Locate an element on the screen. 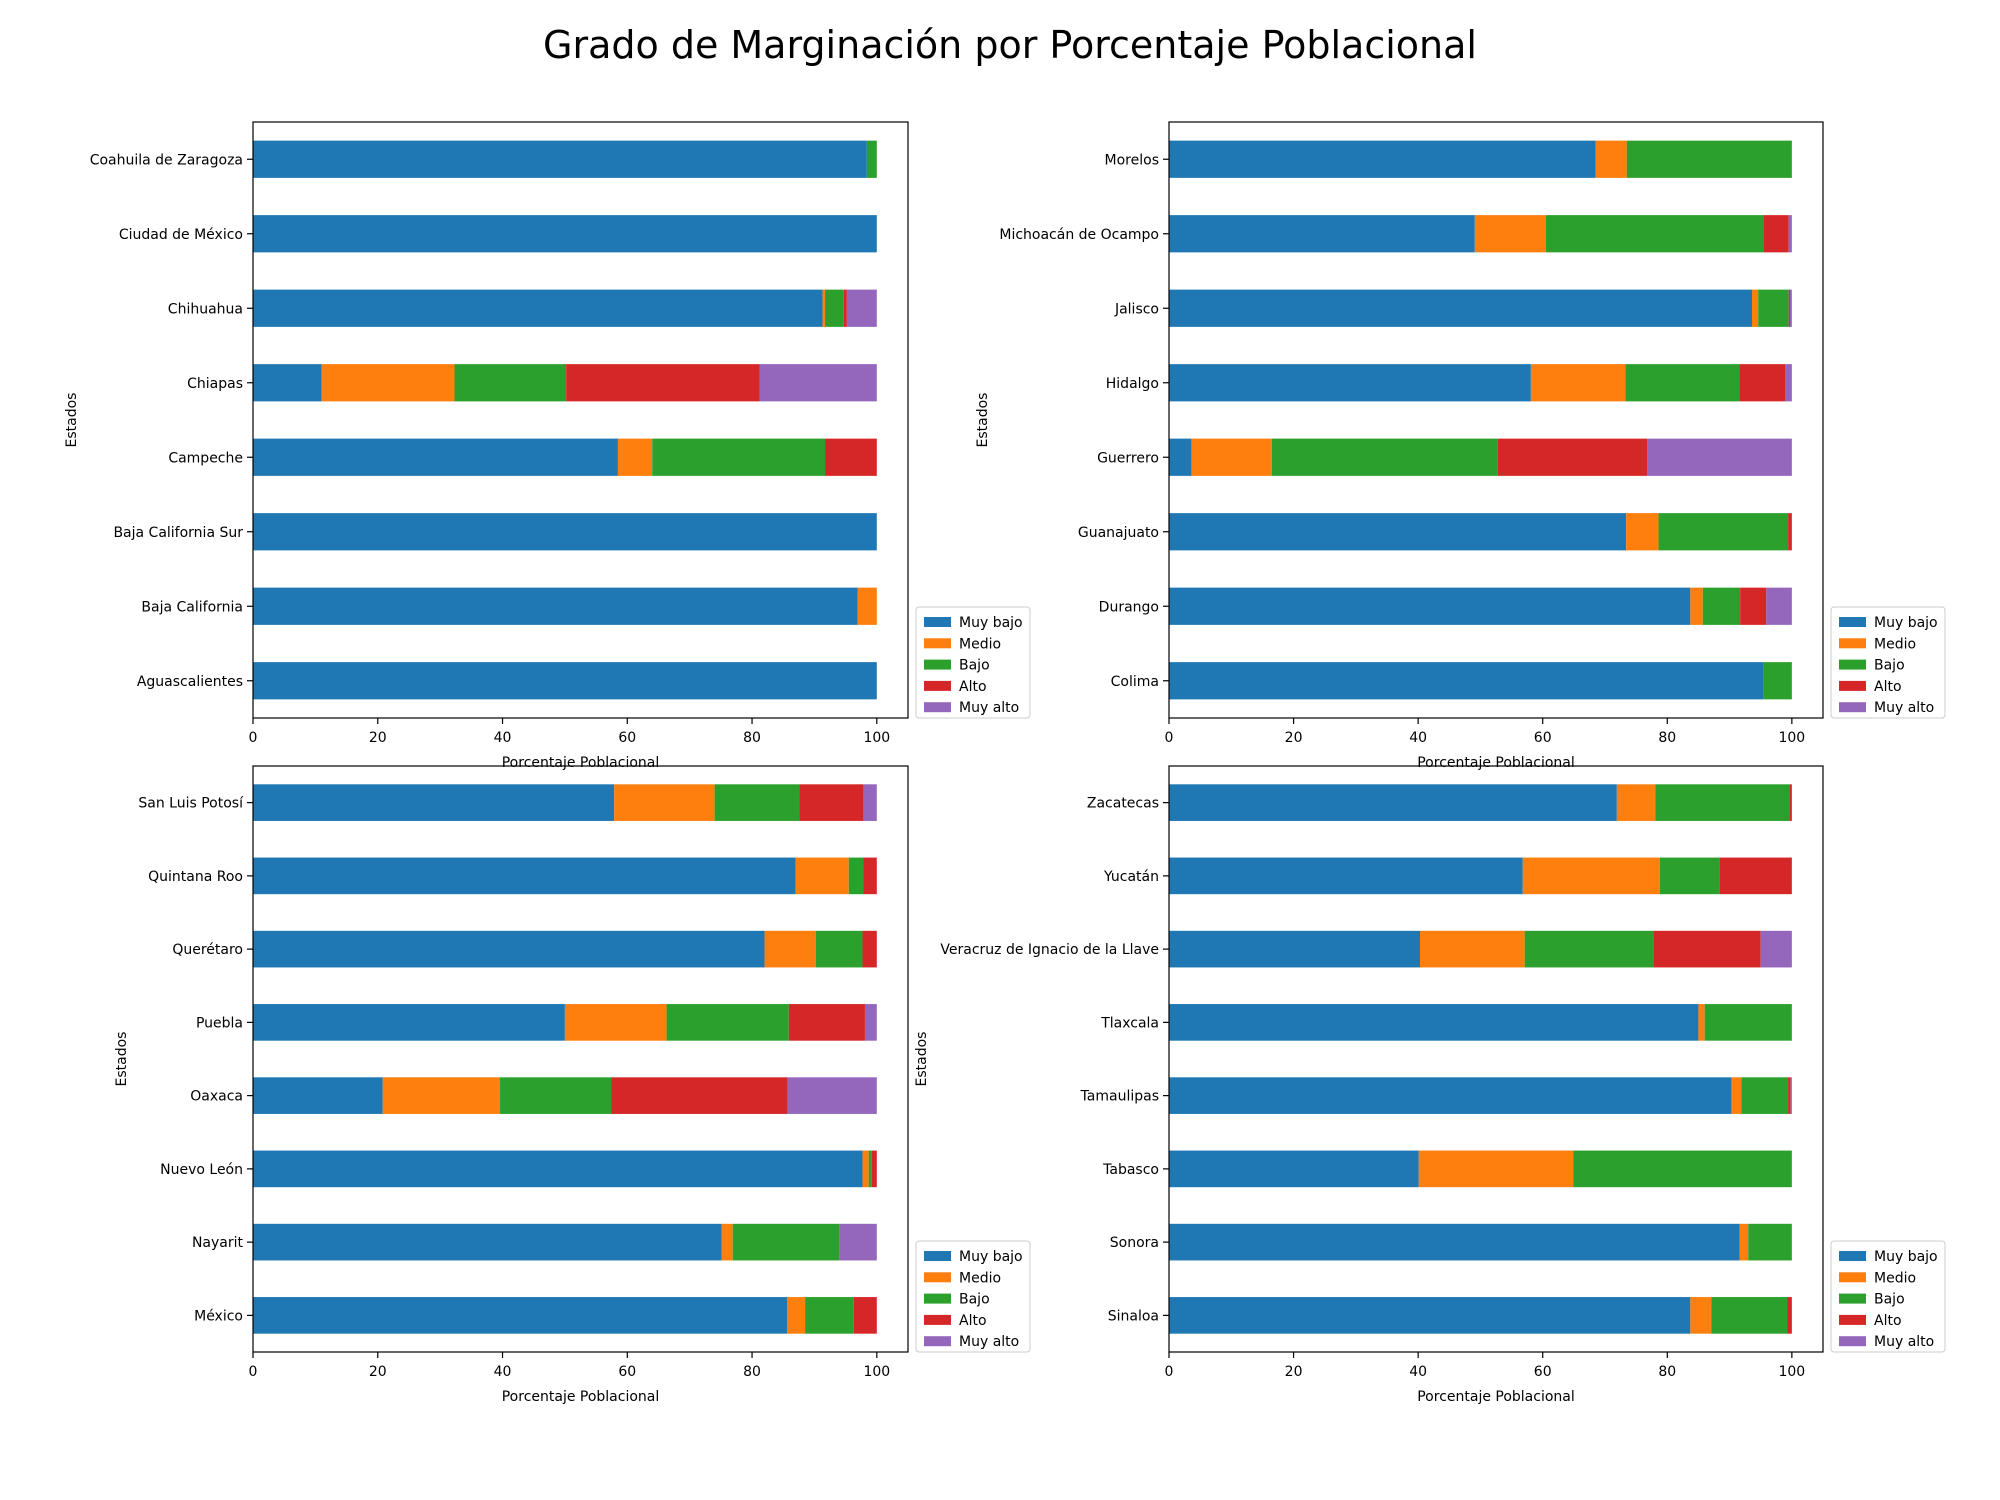 Image resolution: width=2000 pixels, height=1500 pixels. y-tick-label: Chihuahua is located at coordinates (205, 309).